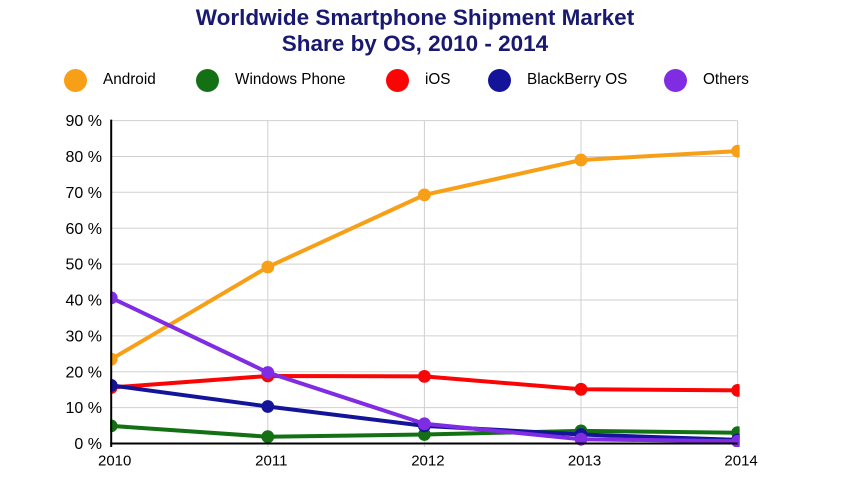 This screenshot has width=850, height=478. What do you see at coordinates (88, 444) in the screenshot?
I see `svg-text: 0 %` at bounding box center [88, 444].